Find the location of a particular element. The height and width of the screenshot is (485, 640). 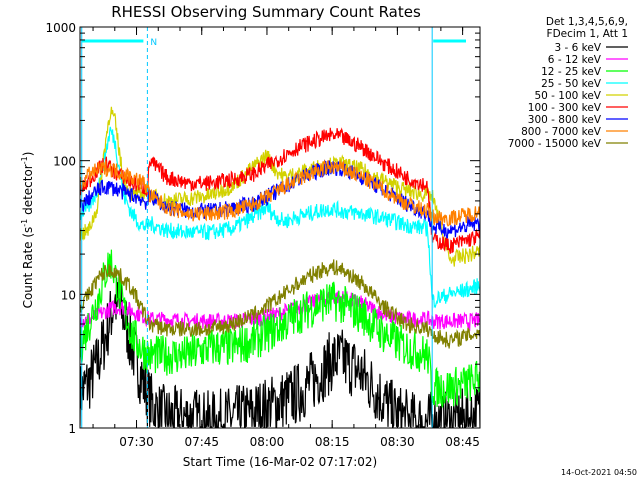

flag-label: N is located at coordinates (153, 43).